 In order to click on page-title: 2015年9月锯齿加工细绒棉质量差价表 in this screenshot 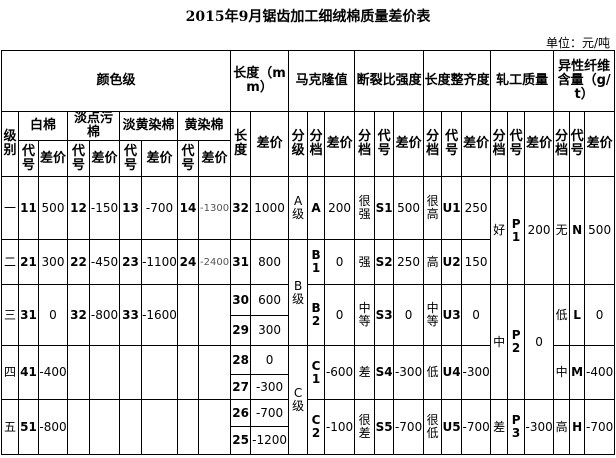, I will do `click(308, 17)`.